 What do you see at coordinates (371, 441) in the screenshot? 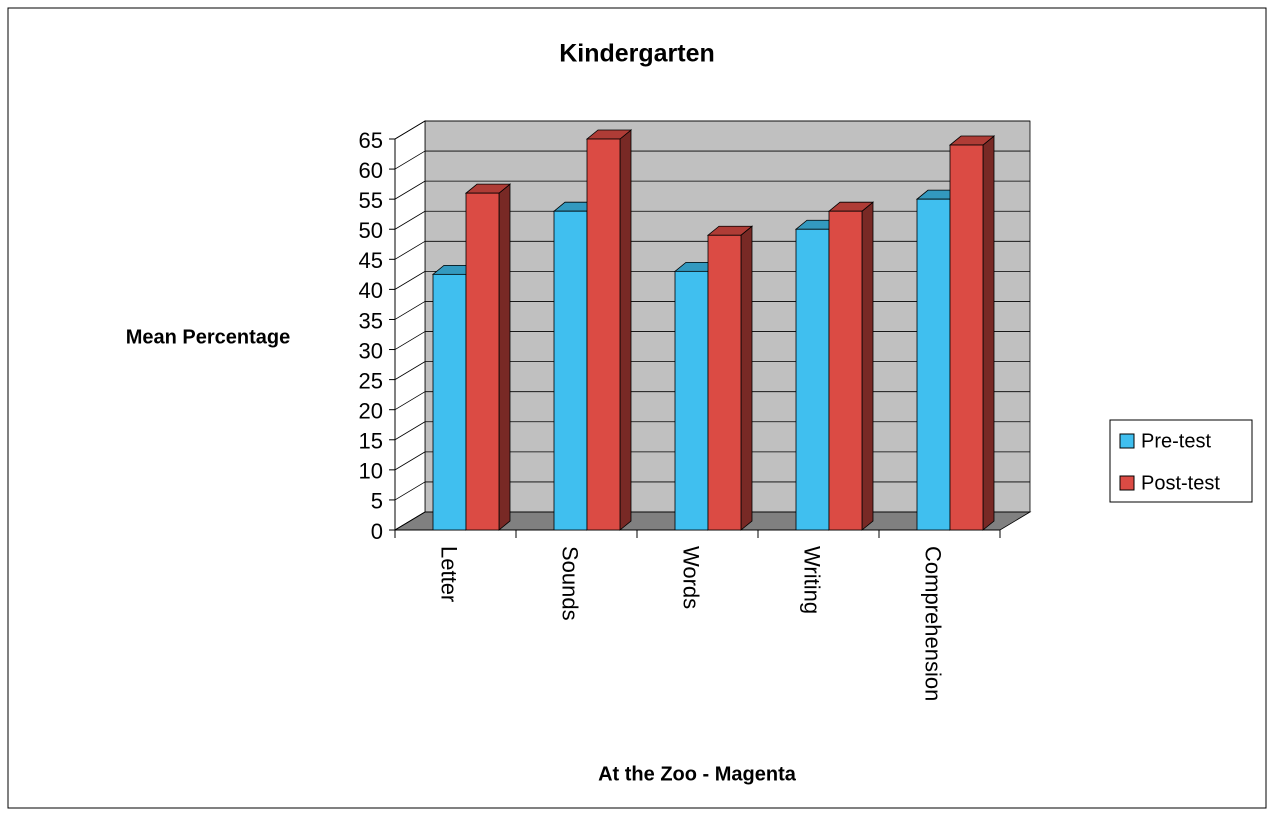
I see `y-tick-label: 15` at bounding box center [371, 441].